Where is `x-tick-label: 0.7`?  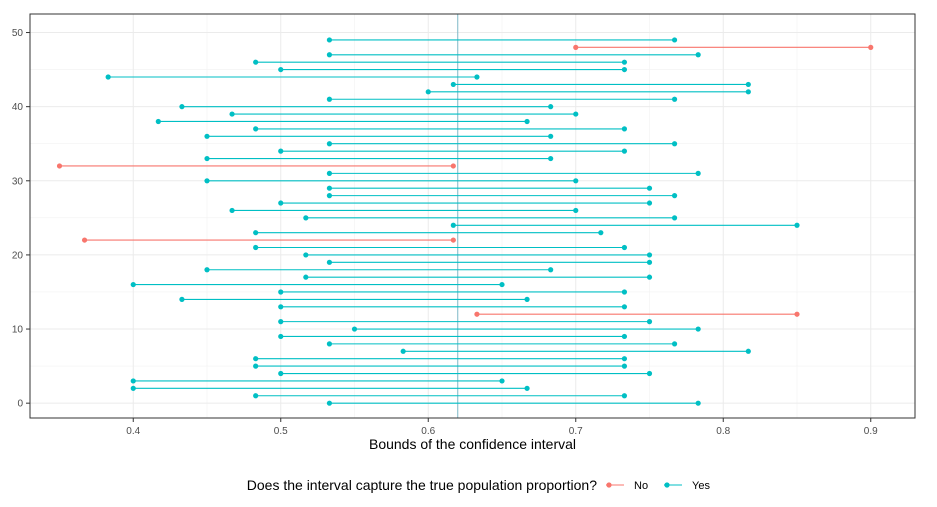
x-tick-label: 0.7 is located at coordinates (576, 431).